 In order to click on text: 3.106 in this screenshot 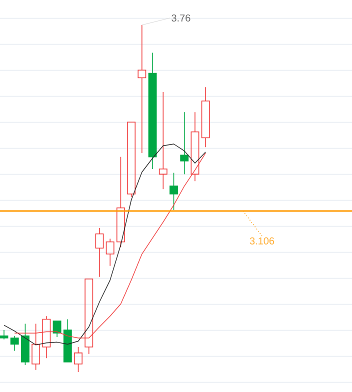, I will do `click(262, 240)`.